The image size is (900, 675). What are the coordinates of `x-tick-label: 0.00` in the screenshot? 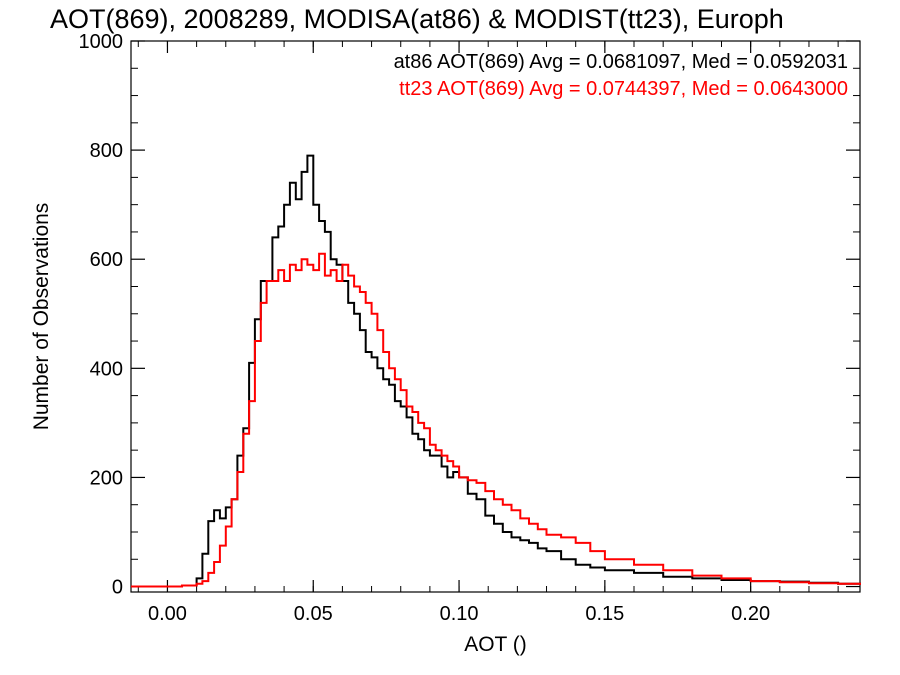 It's located at (167, 614).